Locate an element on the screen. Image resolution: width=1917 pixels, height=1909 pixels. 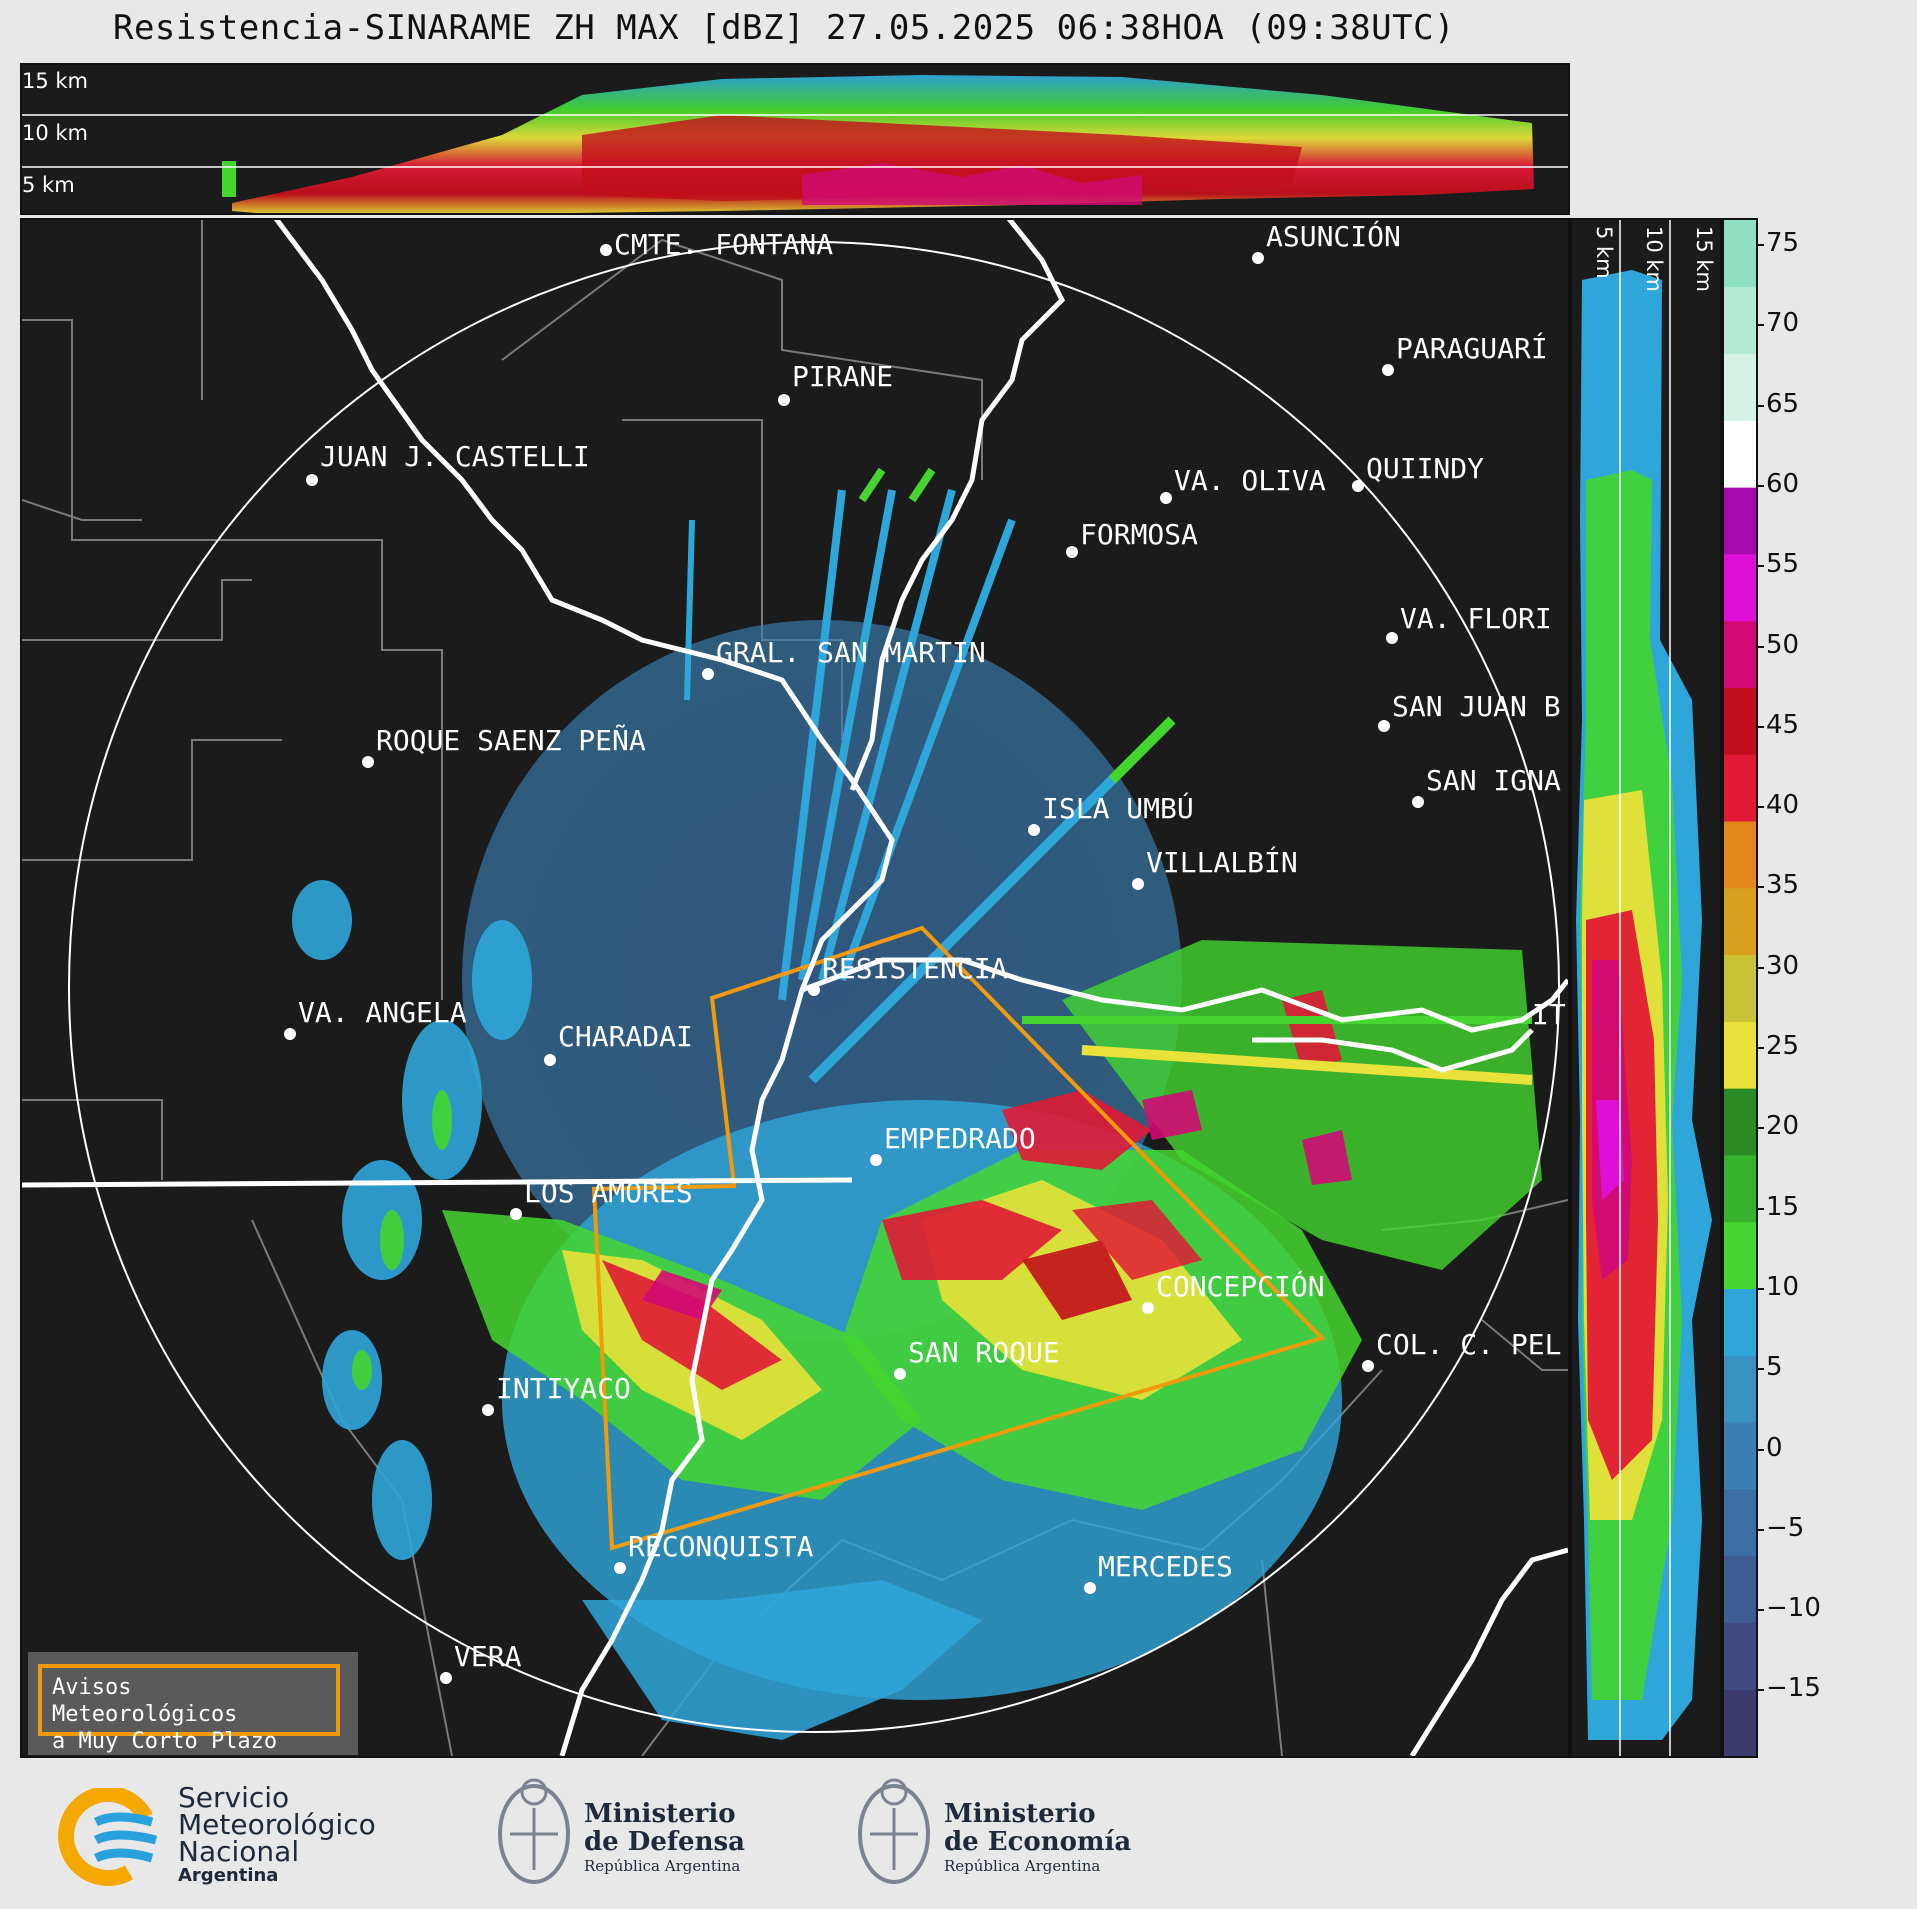
economia-logo-line2: de Economía is located at coordinates (1038, 1842).